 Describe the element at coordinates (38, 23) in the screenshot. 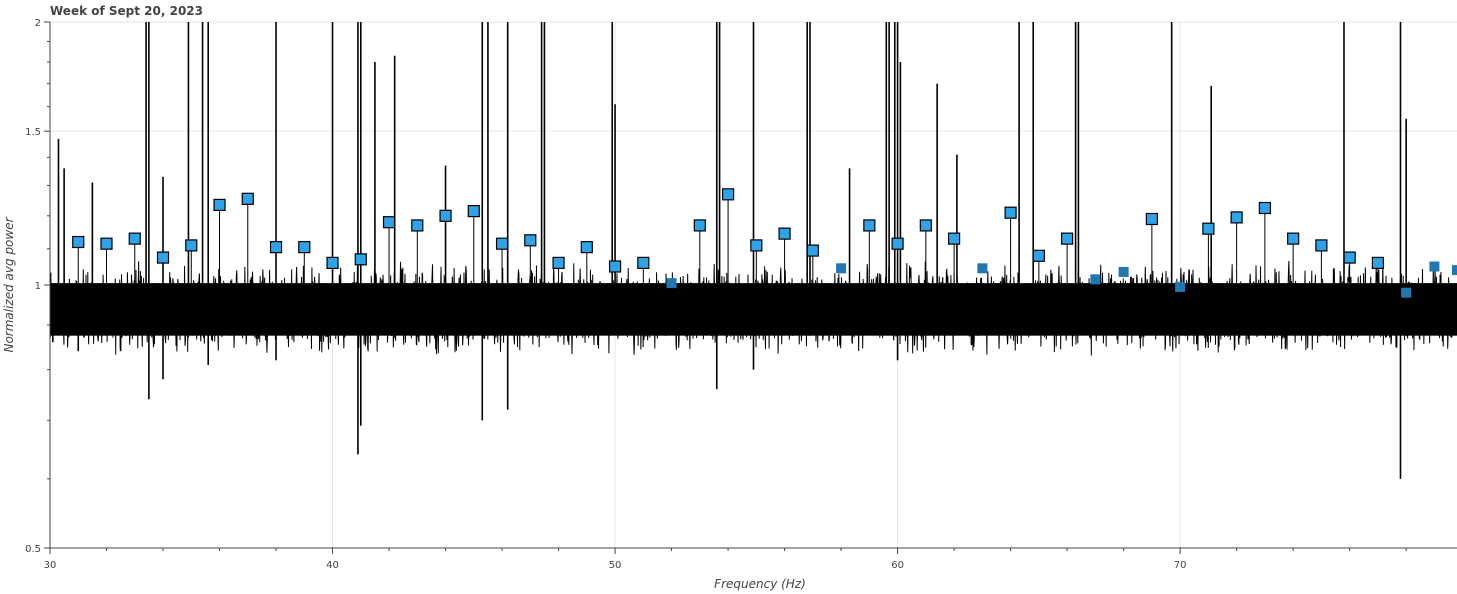

I see `y-tick-label: 2` at that location.